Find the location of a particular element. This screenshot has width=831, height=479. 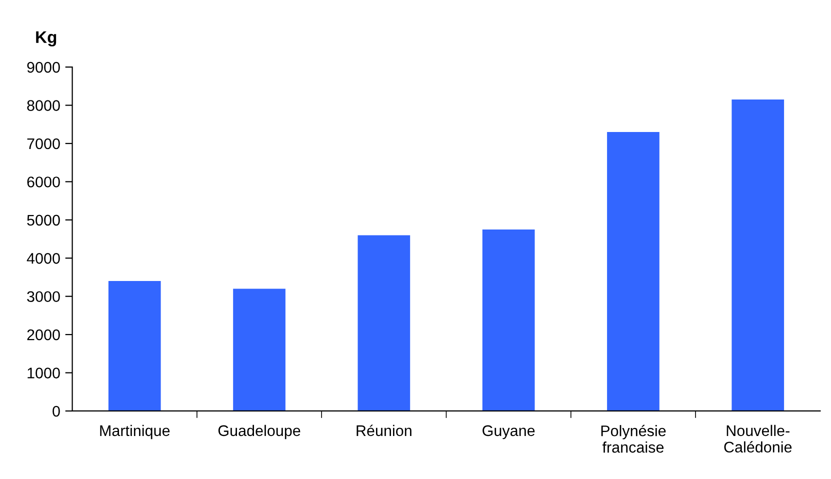

y-tick-label: 4000 is located at coordinates (43, 258).